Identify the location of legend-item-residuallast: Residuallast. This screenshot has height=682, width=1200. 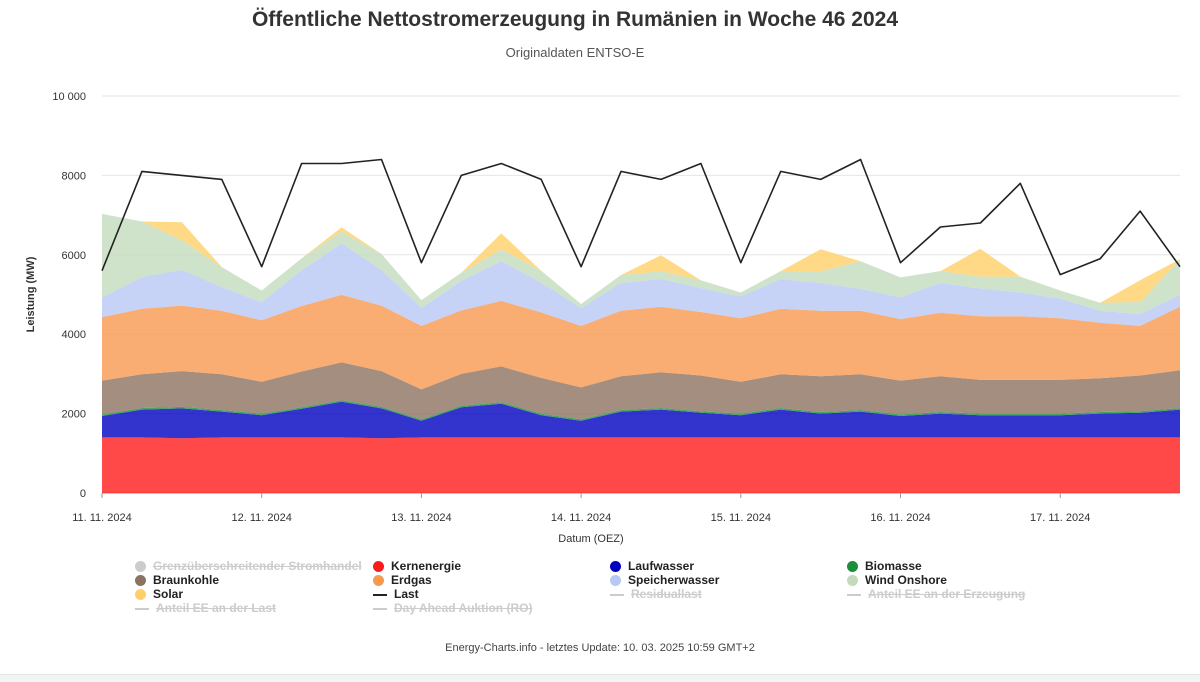
(656, 594).